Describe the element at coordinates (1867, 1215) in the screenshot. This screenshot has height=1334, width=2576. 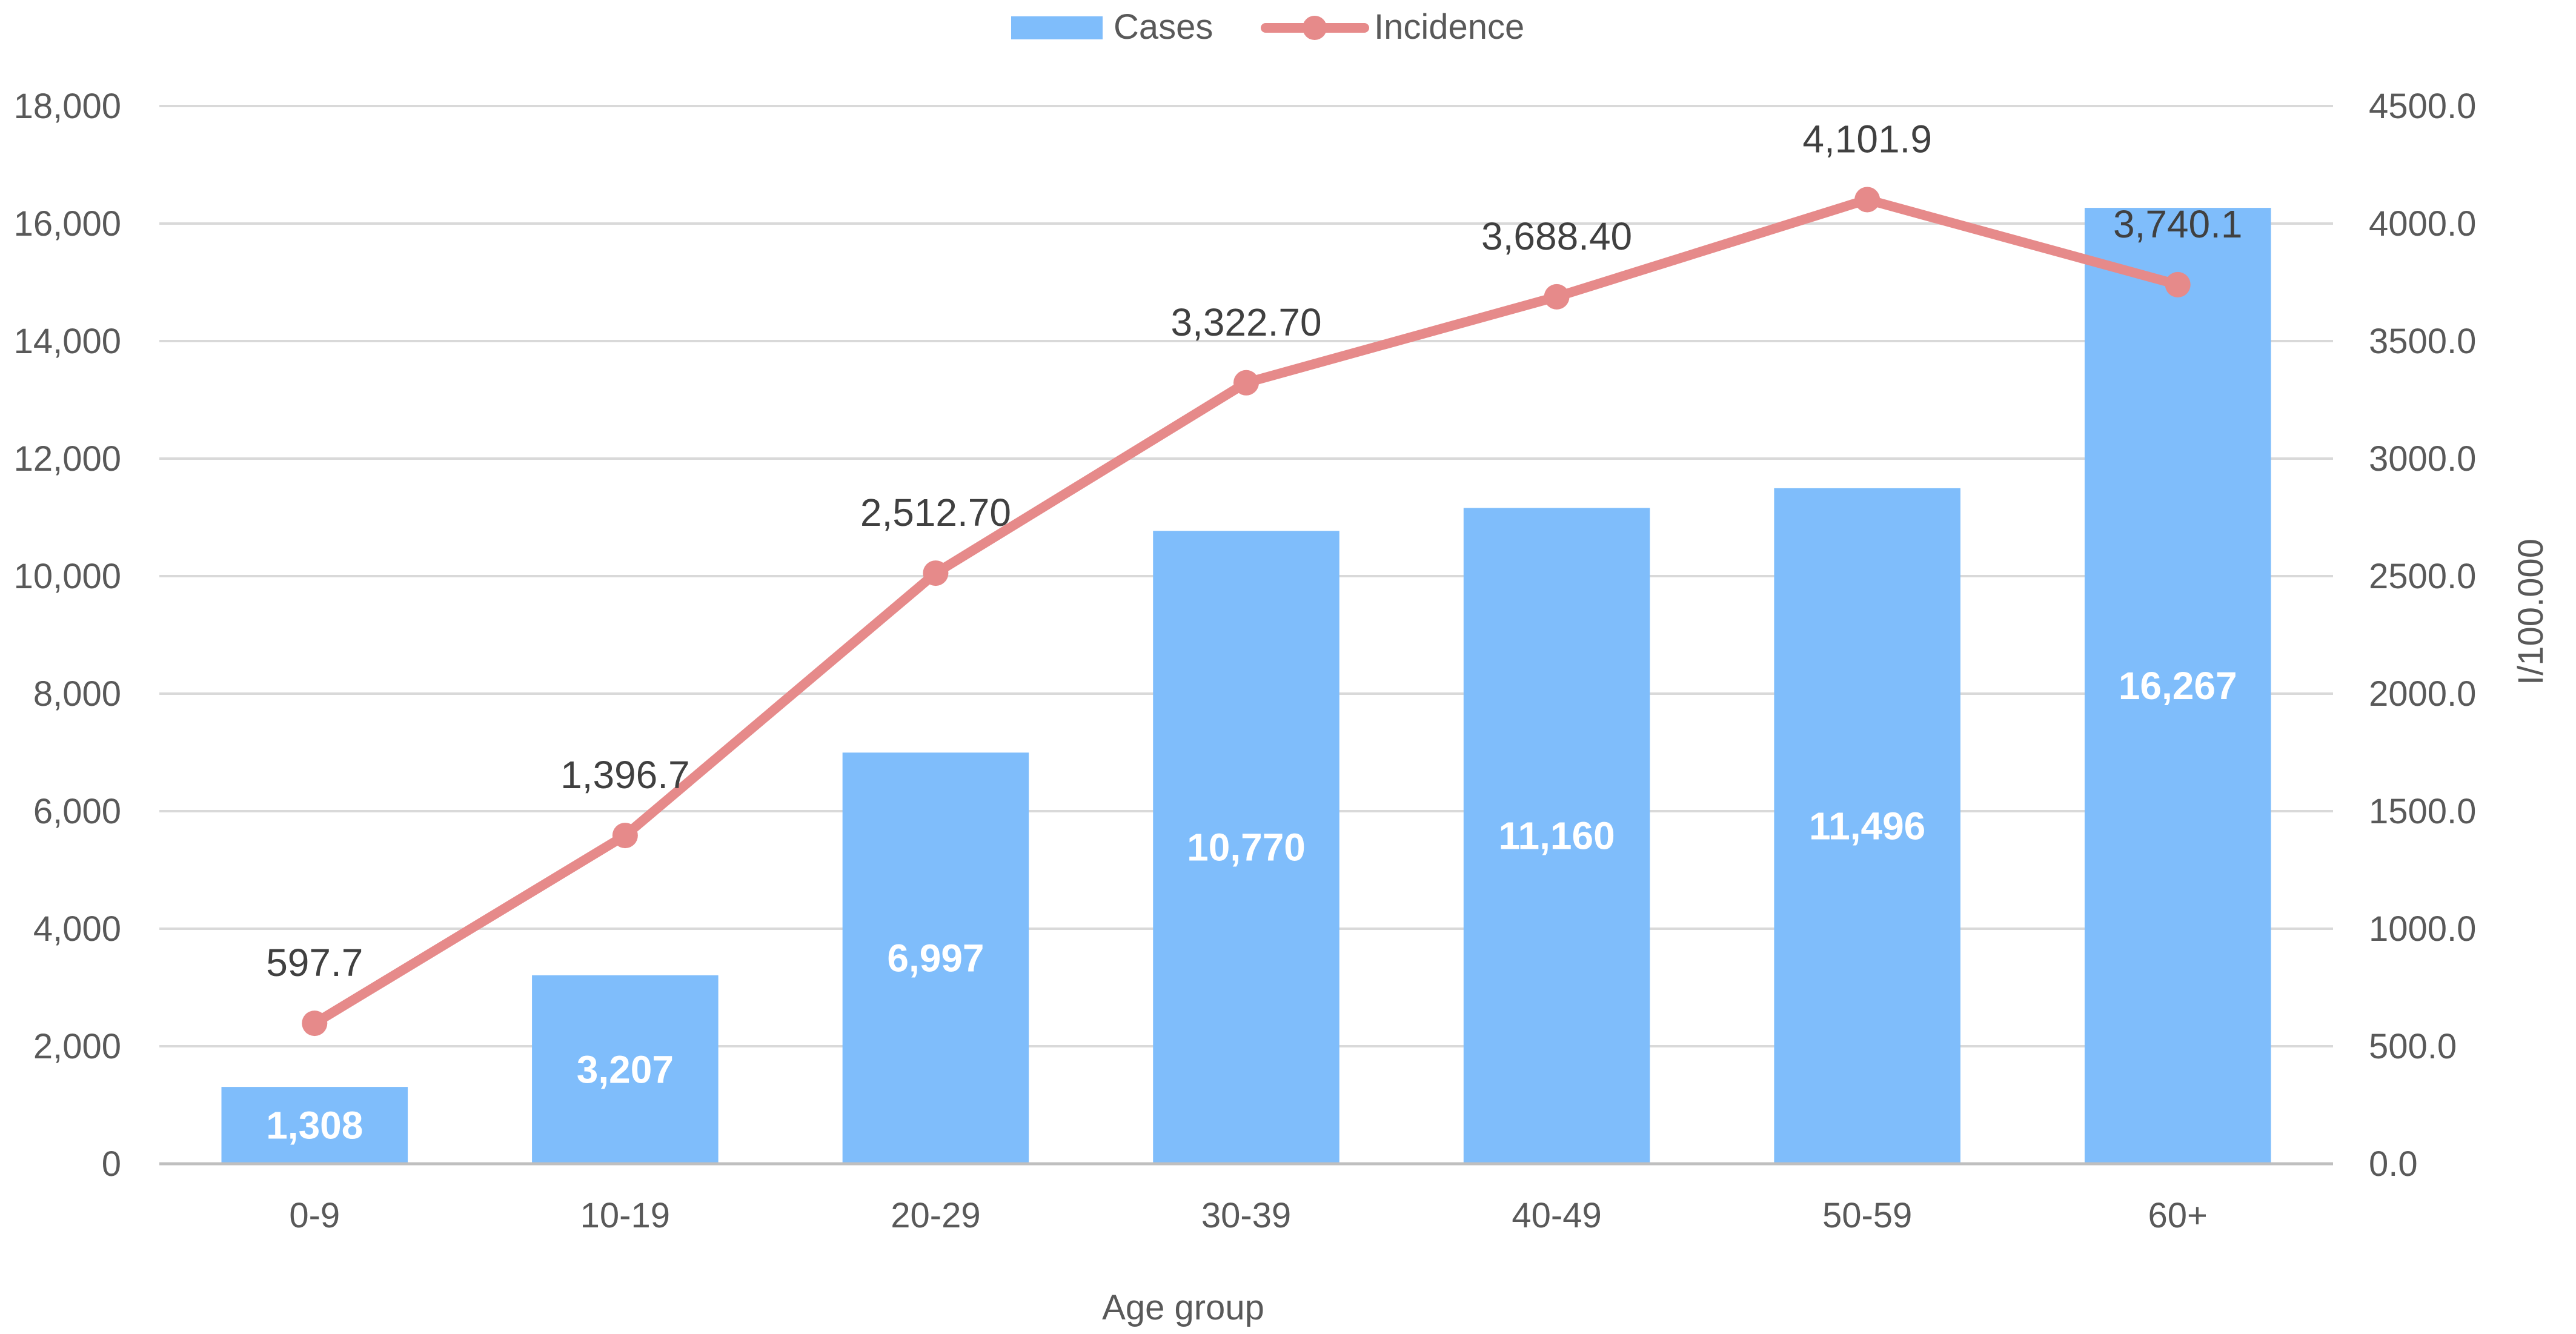
I see `x-tick-label: 50-59` at that location.